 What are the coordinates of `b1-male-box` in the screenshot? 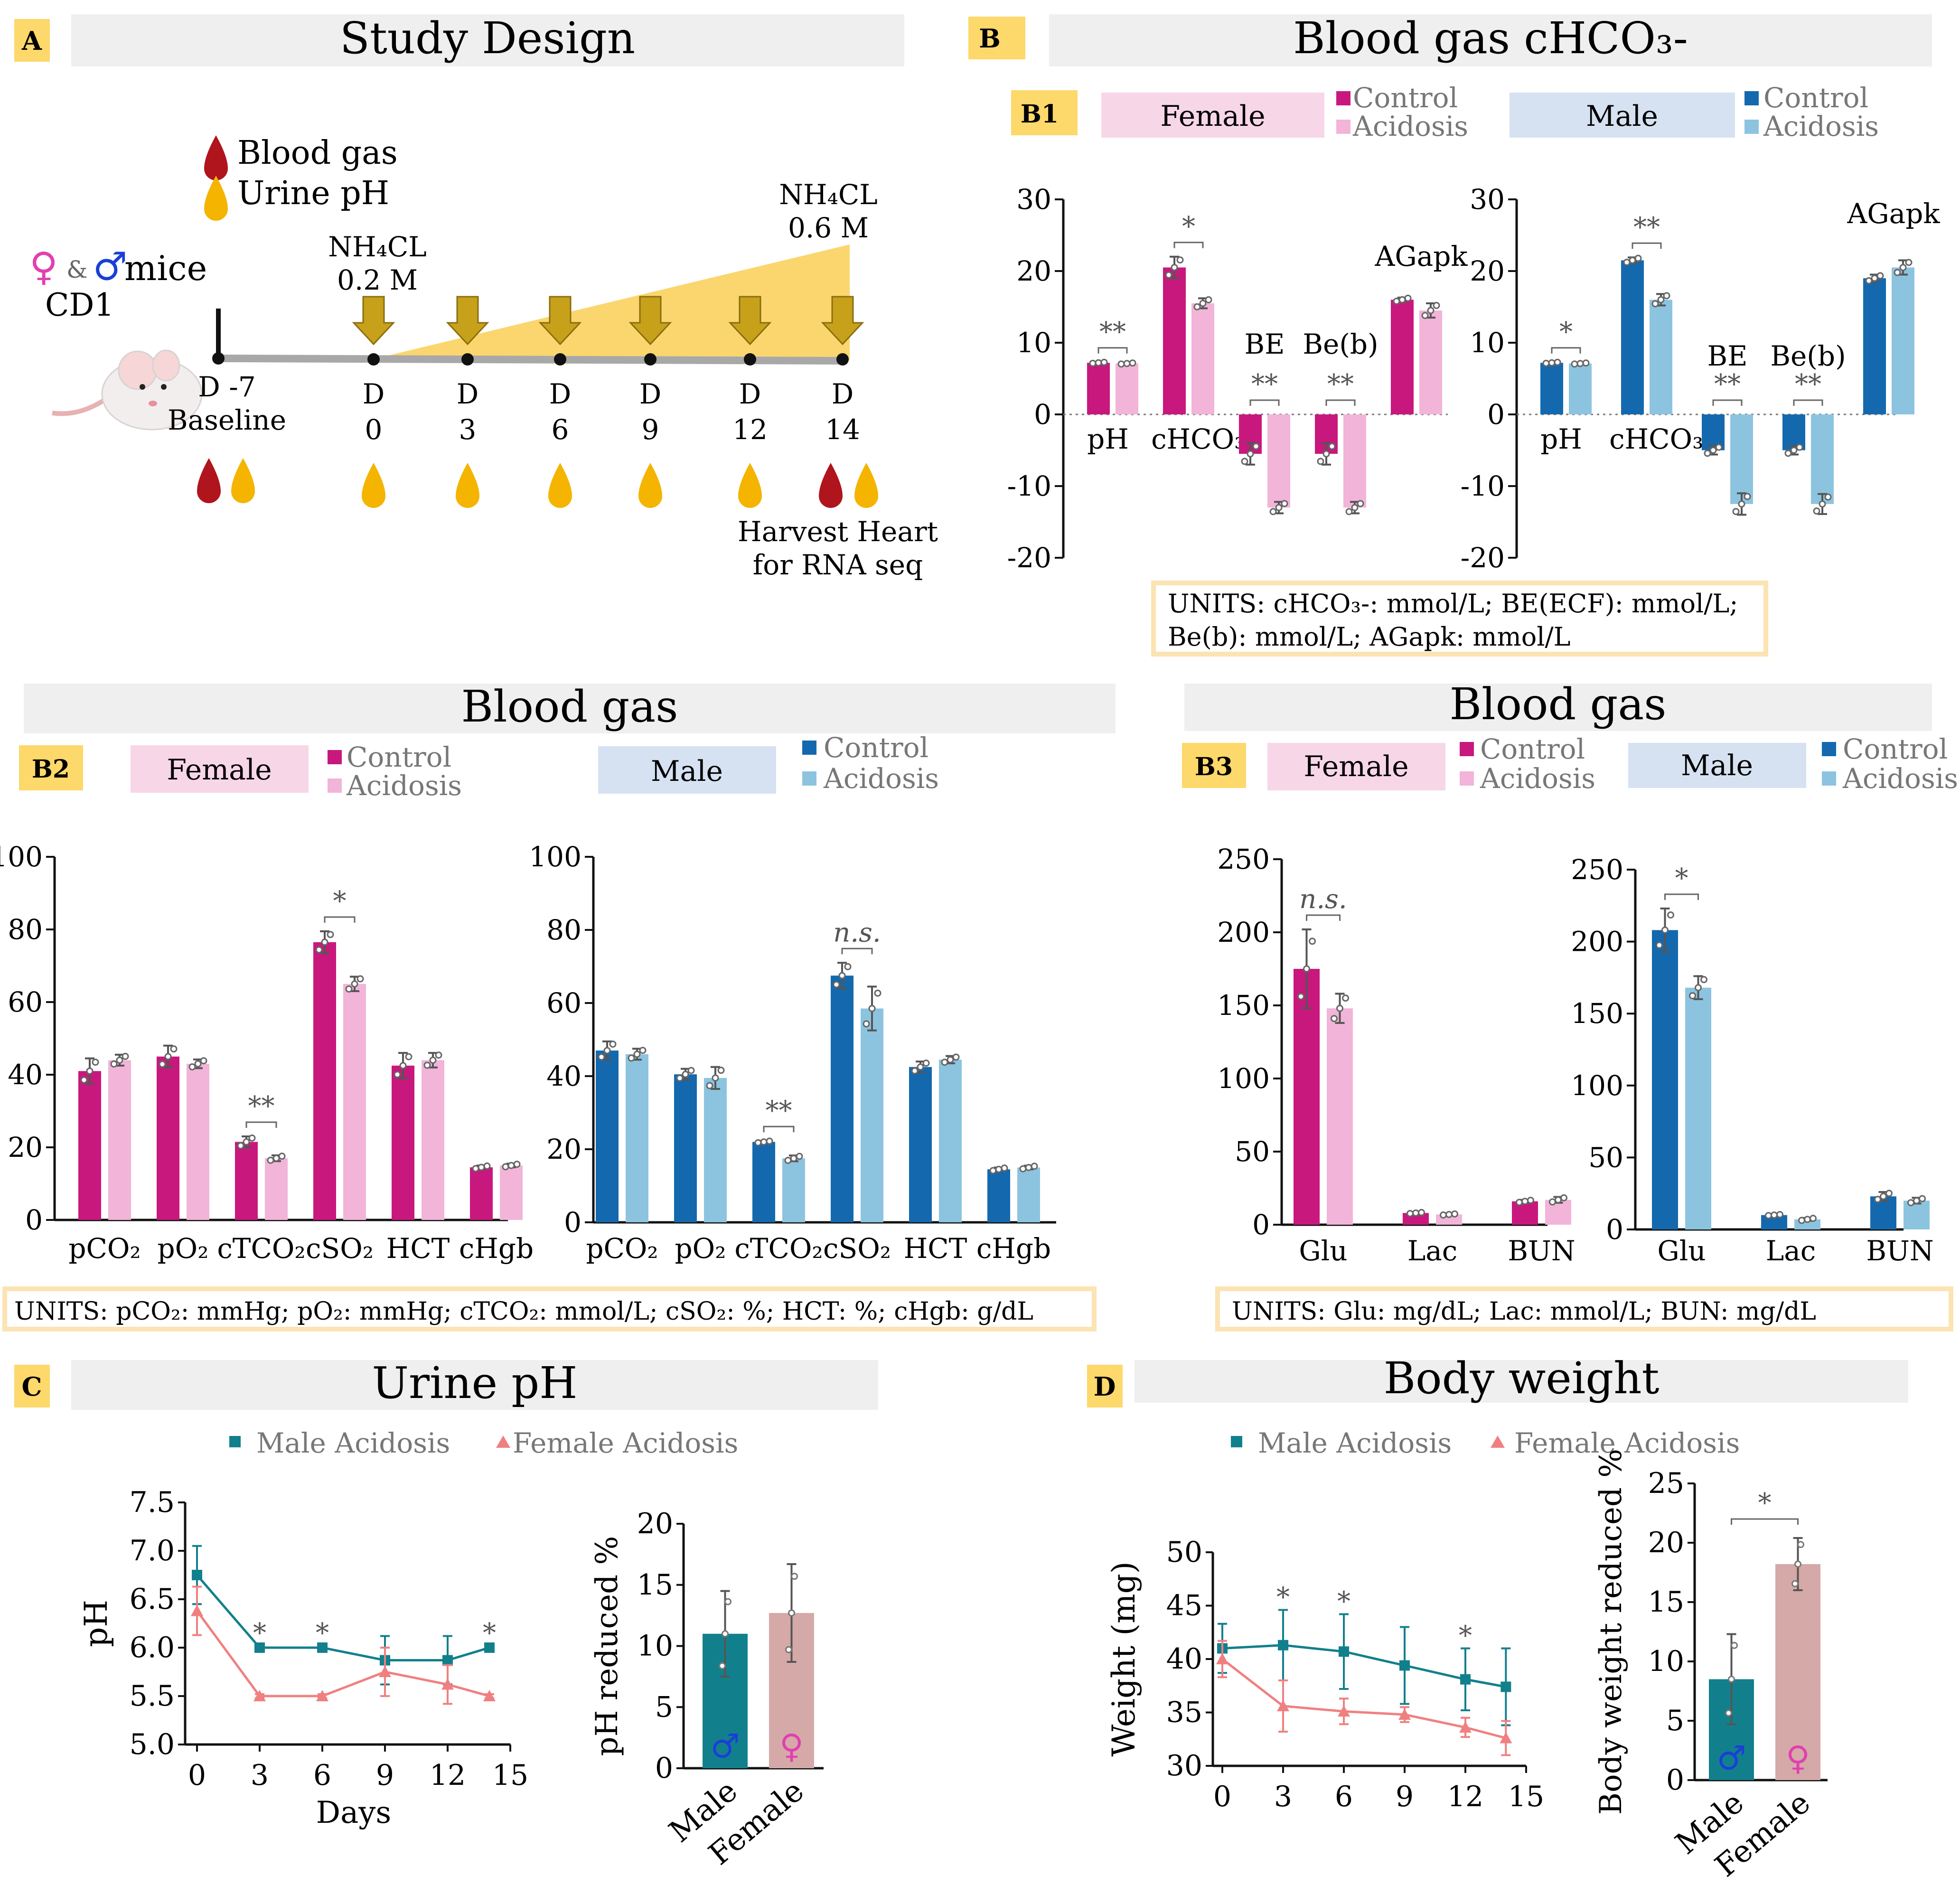 It's located at (1622, 115).